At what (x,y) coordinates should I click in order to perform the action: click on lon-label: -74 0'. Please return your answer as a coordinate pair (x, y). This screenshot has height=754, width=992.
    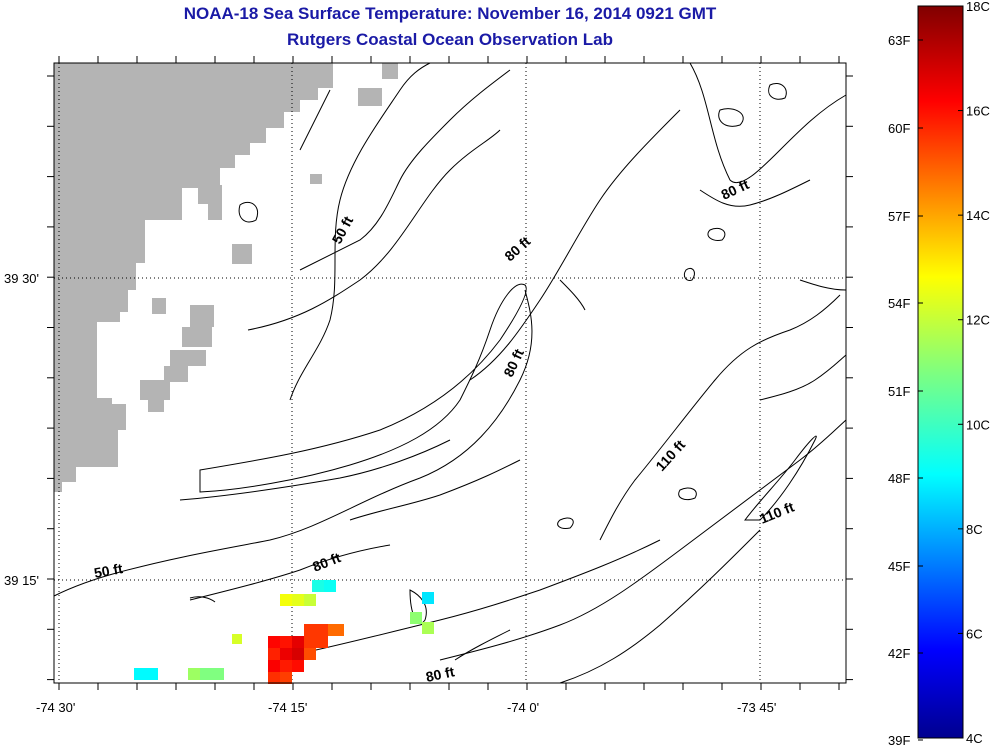
    Looking at the image, I should click on (523, 707).